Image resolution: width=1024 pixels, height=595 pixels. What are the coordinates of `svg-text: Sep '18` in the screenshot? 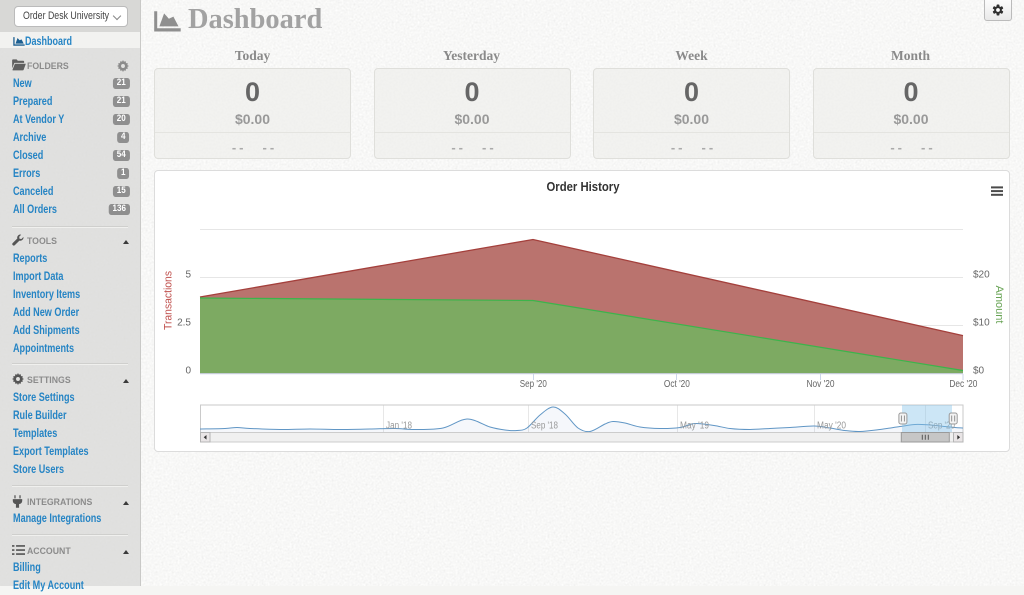 It's located at (544, 426).